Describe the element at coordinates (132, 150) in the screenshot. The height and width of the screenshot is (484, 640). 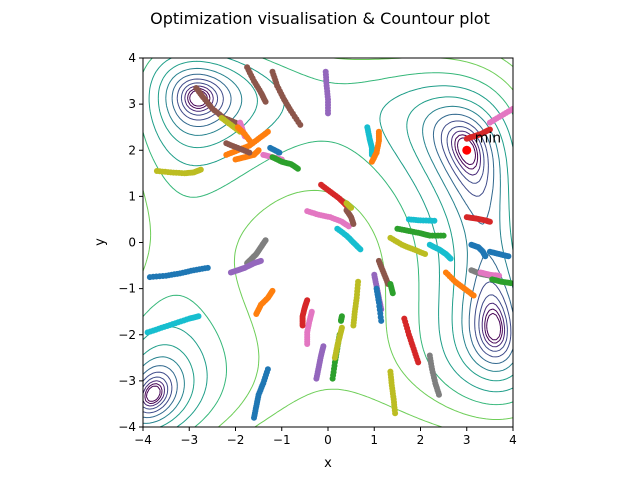
I see `y-tick-label: 2` at that location.